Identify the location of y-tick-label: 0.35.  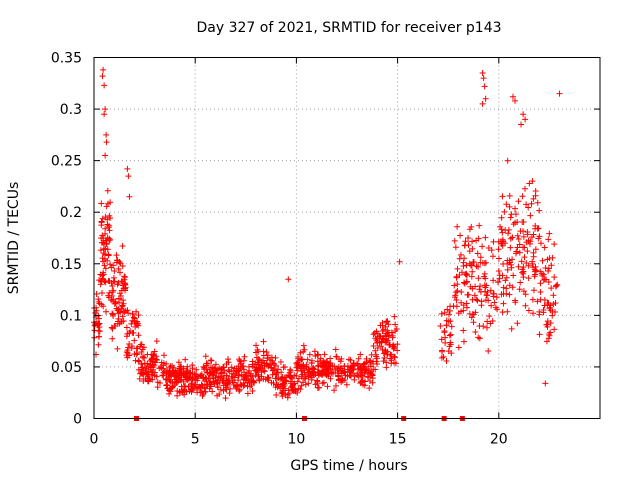
(66, 59).